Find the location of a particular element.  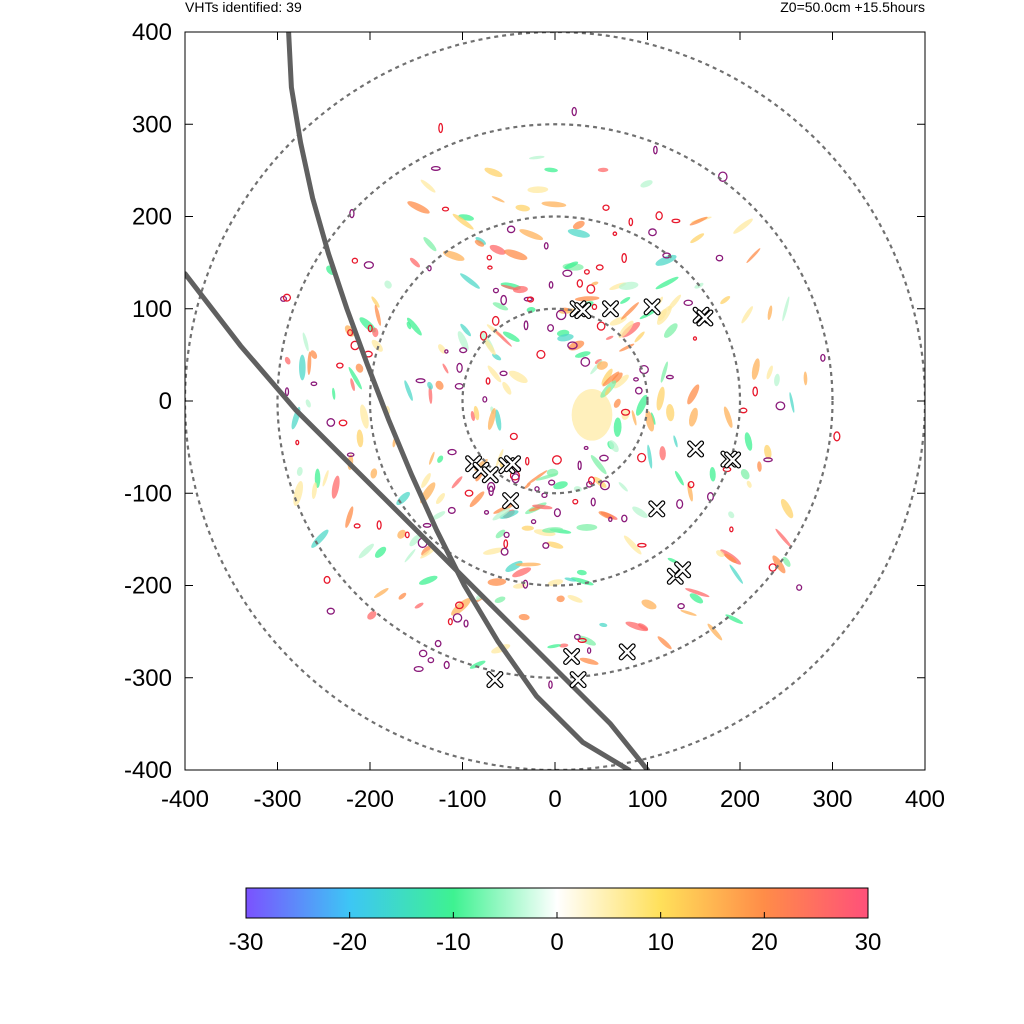

vht-count-label: VHTs identified: 39 is located at coordinates (243, 7).